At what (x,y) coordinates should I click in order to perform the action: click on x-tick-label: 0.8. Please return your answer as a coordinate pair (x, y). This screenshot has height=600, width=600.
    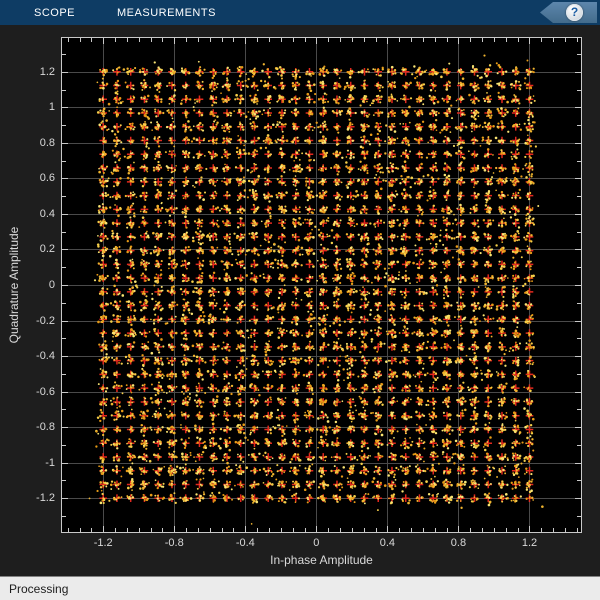
    Looking at the image, I should click on (458, 543).